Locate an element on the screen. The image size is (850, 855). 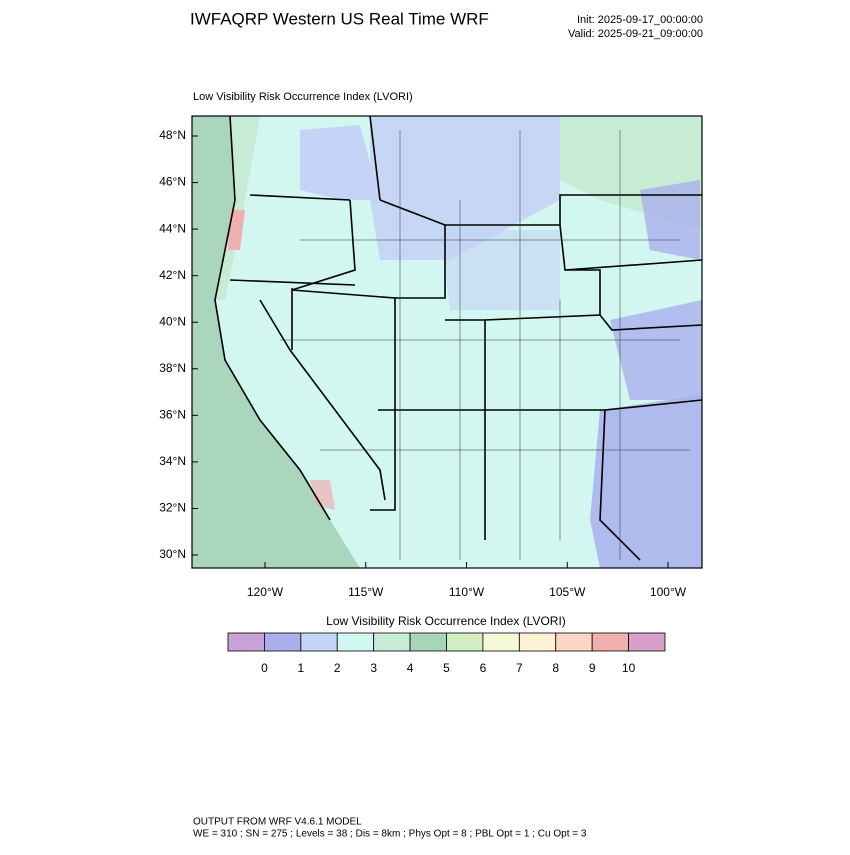
page-title: IWFAQRP Western US Real Time WRF is located at coordinates (339, 18).